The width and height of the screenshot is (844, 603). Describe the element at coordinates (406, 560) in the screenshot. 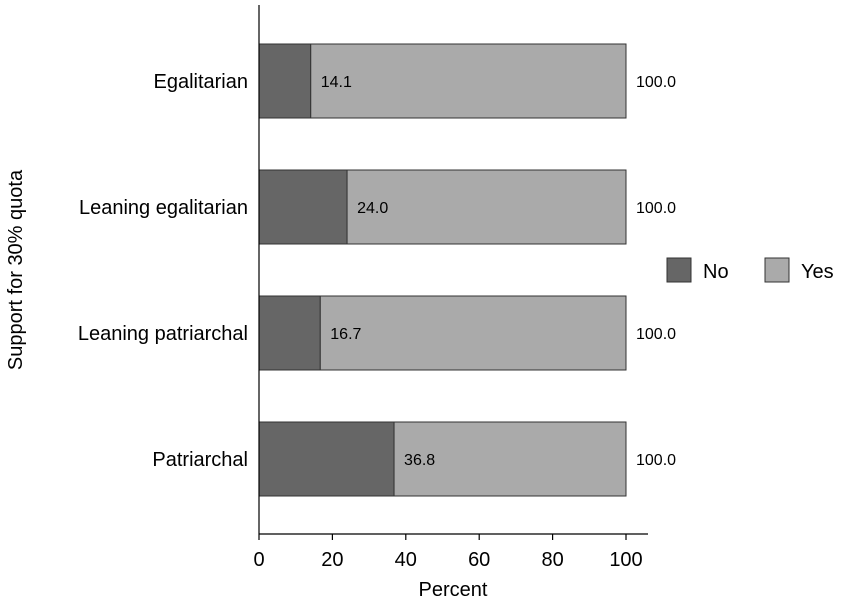

I see `x-tick-label: 40` at that location.